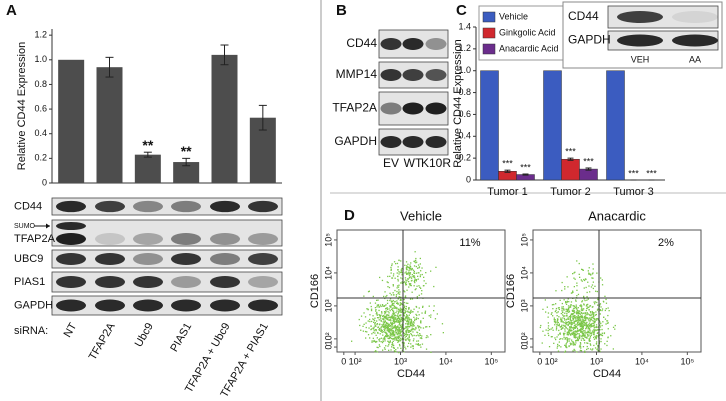  Describe the element at coordinates (315, 291) in the screenshot. I see `y-axis-label: CD166` at that location.